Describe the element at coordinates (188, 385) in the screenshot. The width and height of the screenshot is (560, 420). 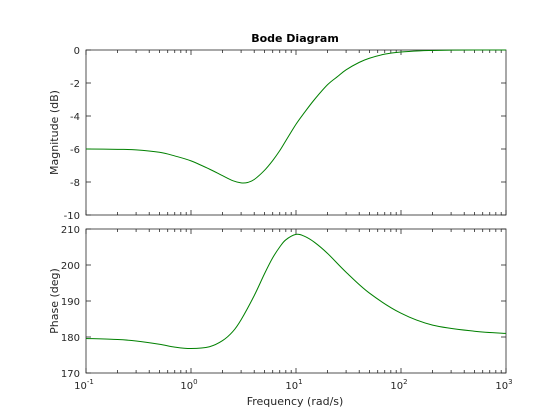
I see `phase-x-tick-label: 10⁰` at that location.